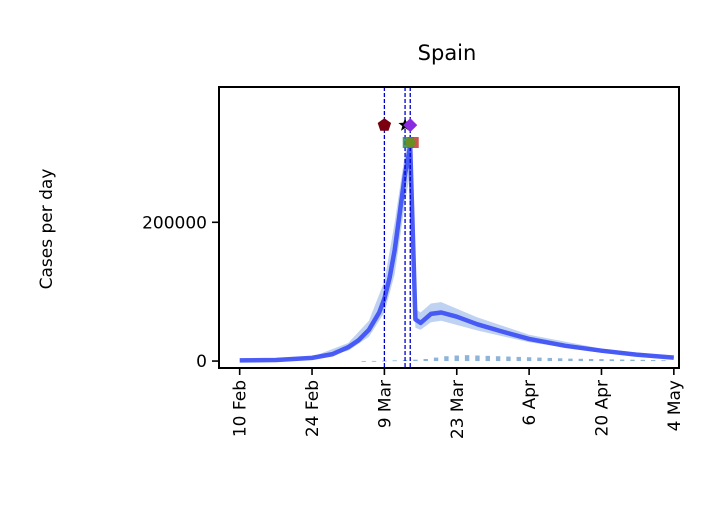  I want to click on chart-title: Spain, so click(447, 53).